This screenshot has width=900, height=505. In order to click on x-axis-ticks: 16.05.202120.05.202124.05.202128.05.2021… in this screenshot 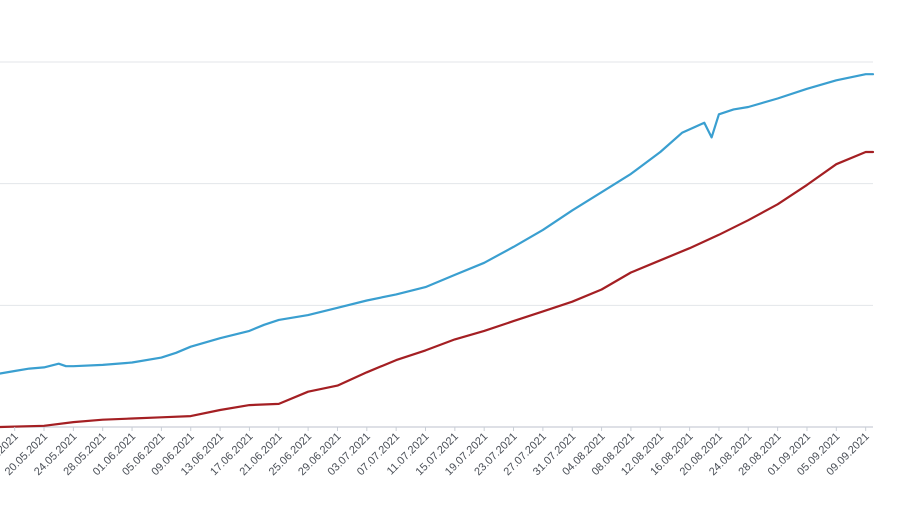, I will do `click(436, 452)`.